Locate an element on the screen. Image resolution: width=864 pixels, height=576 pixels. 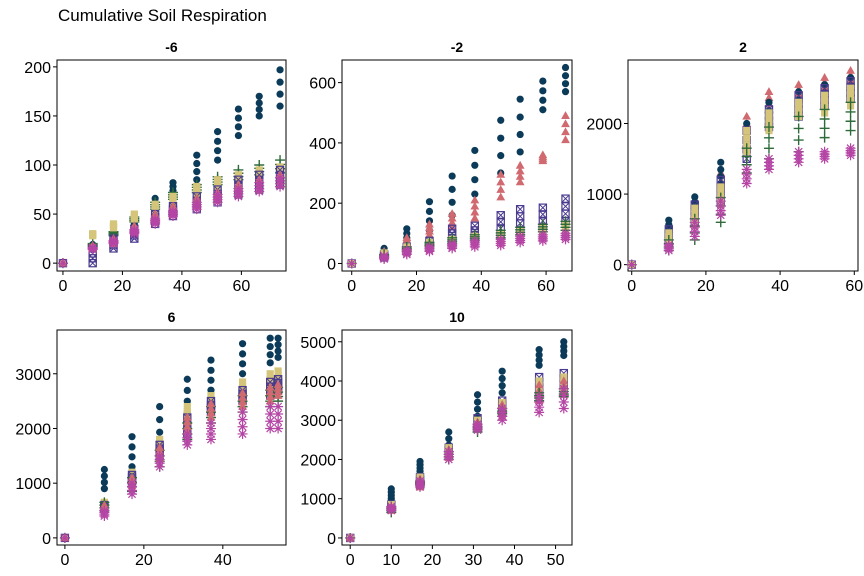
panel-frame is located at coordinates (457, 437).